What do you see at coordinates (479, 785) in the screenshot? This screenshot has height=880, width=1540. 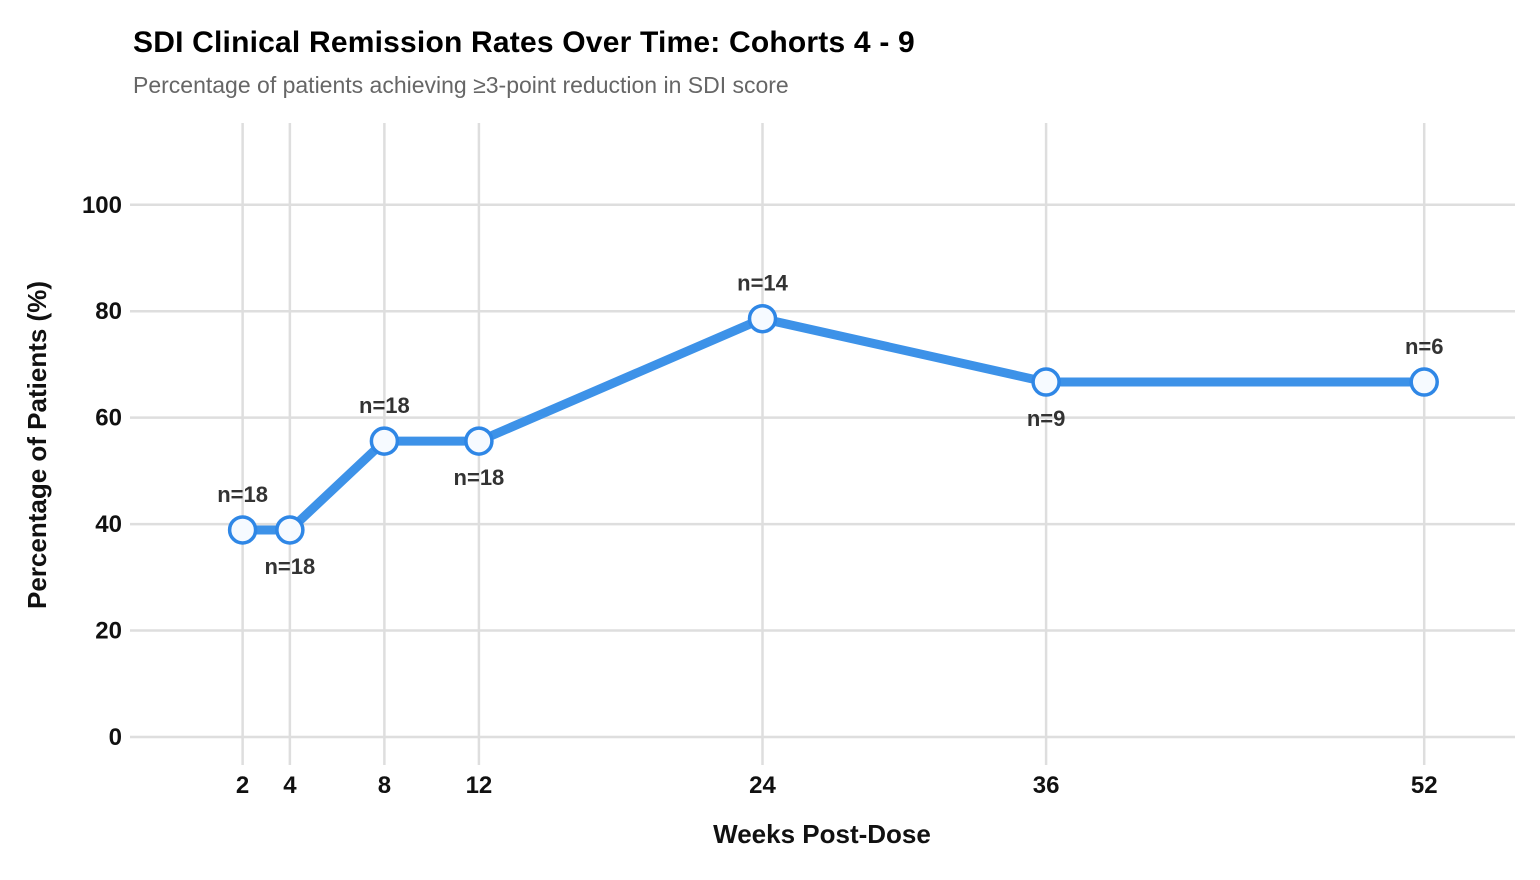 I see `x-tick-label: 12` at bounding box center [479, 785].